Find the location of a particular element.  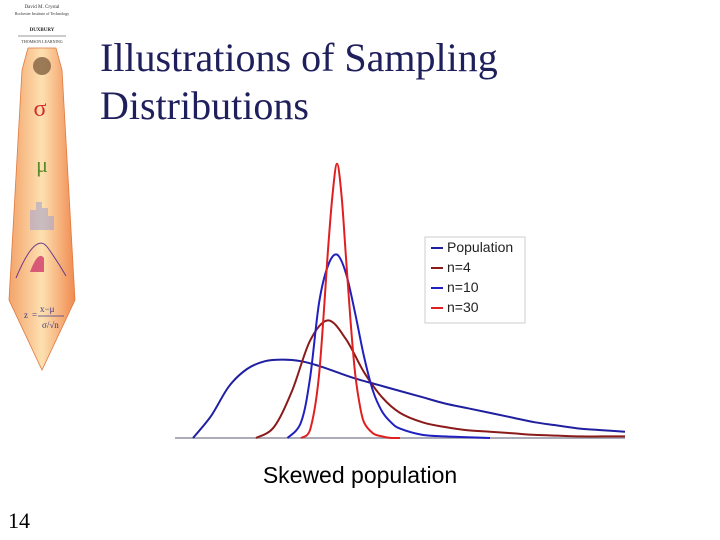

legend: Population n=4 n=10 n=30 is located at coordinates (475, 280).